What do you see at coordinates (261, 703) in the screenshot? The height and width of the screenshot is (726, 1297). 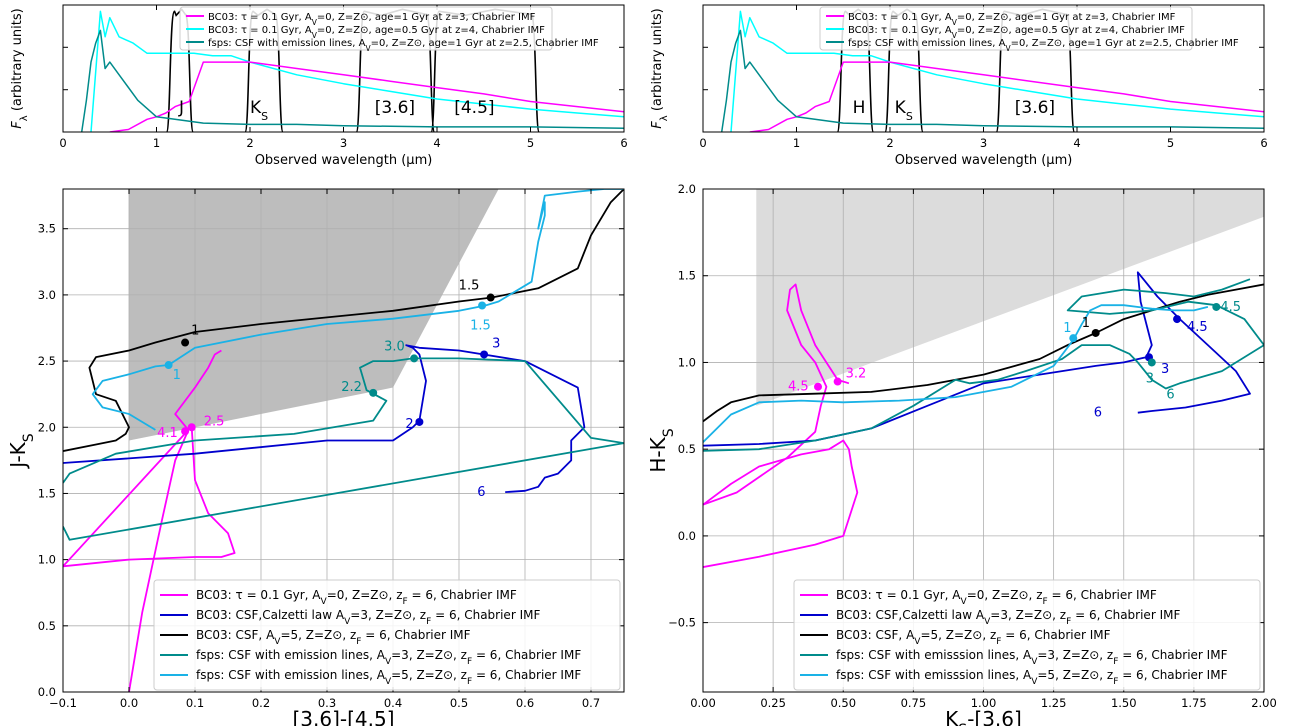 I see `x-tick-label: 0.2` at bounding box center [261, 703].